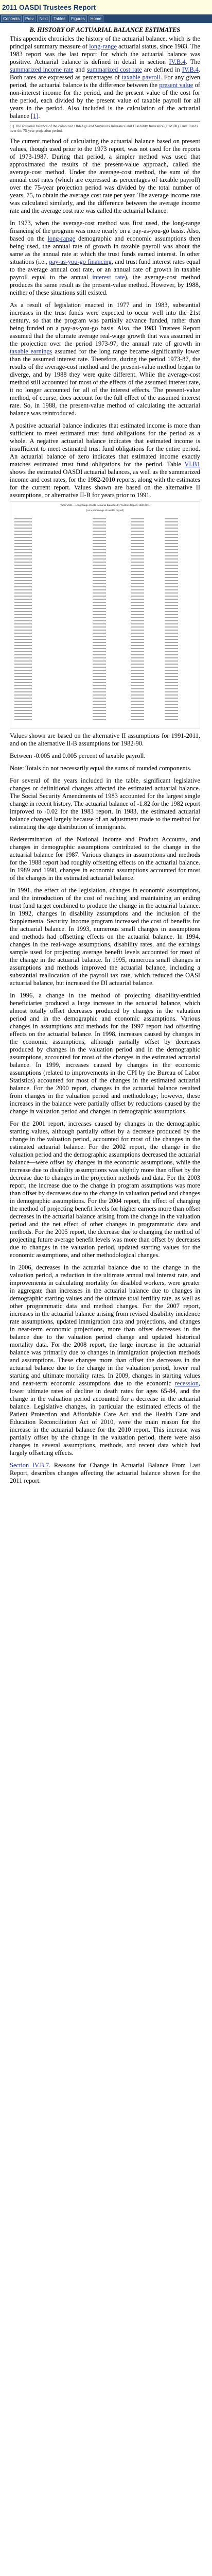 The height and width of the screenshot is (2576, 212). I want to click on text-span: ., so click(39, 116).